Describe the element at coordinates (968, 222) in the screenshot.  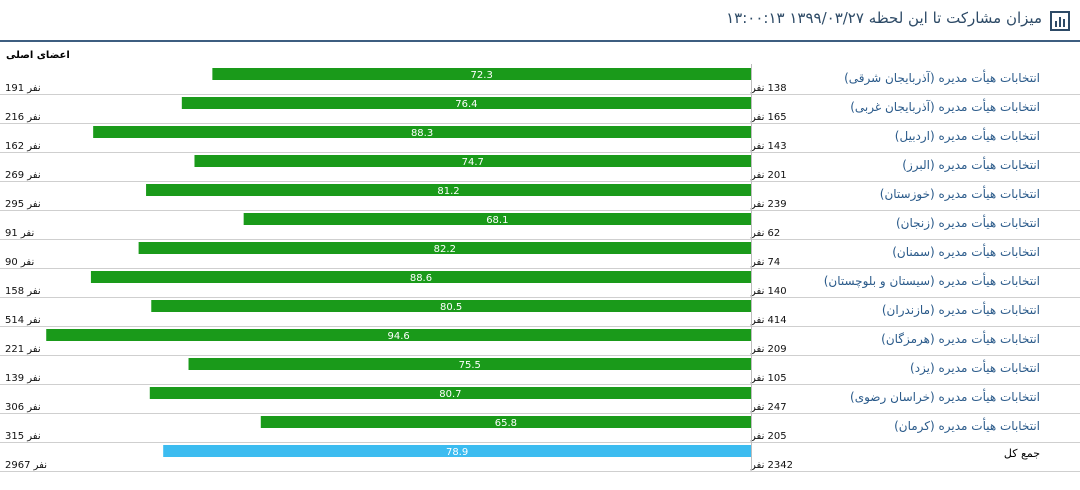
I see `row-label: انتخابات هیأت مدیره (زنجان)` at that location.